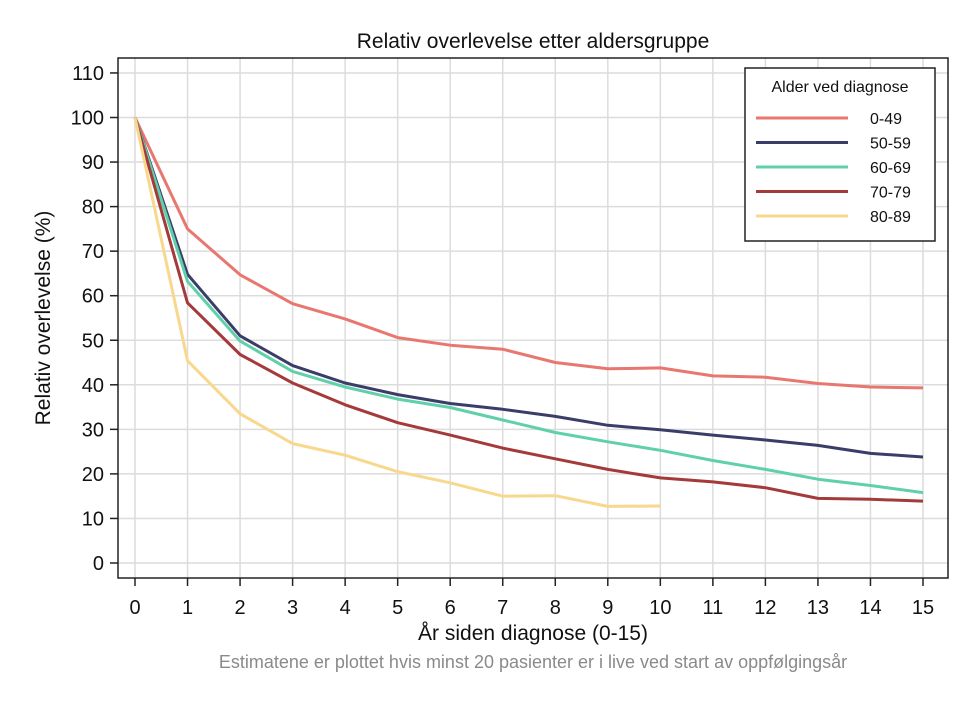 The image size is (970, 705). Describe the element at coordinates (292, 608) in the screenshot. I see `x-tick-label: 3` at that location.